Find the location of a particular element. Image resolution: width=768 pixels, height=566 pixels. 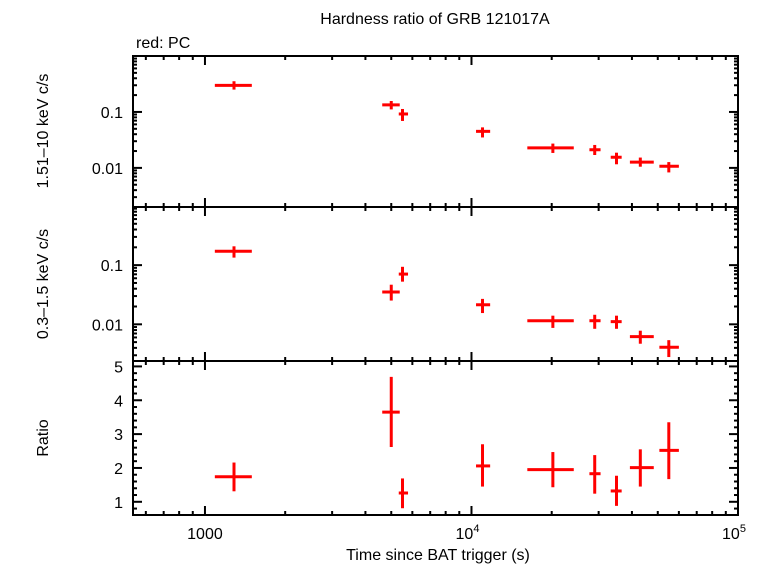

x-tick-label: 1000 is located at coordinates (205, 534).